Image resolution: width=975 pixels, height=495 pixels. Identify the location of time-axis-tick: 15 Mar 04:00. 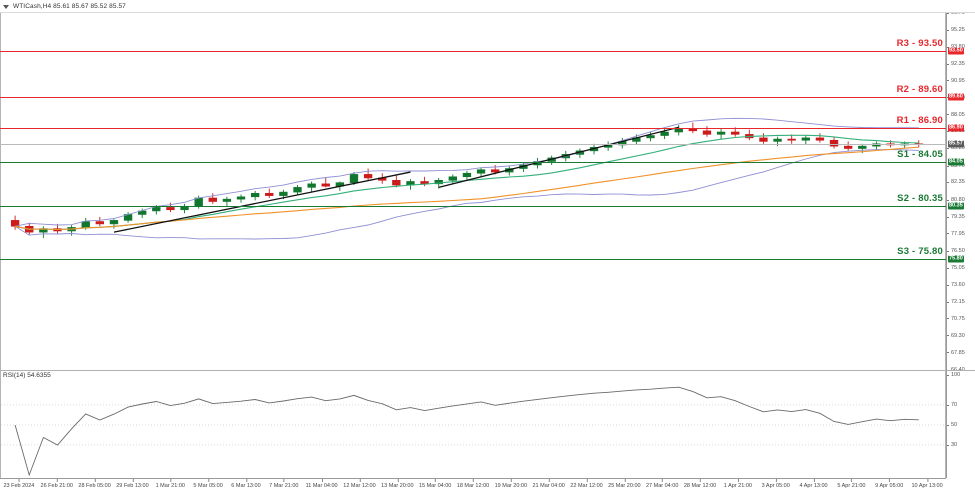
(435, 484).